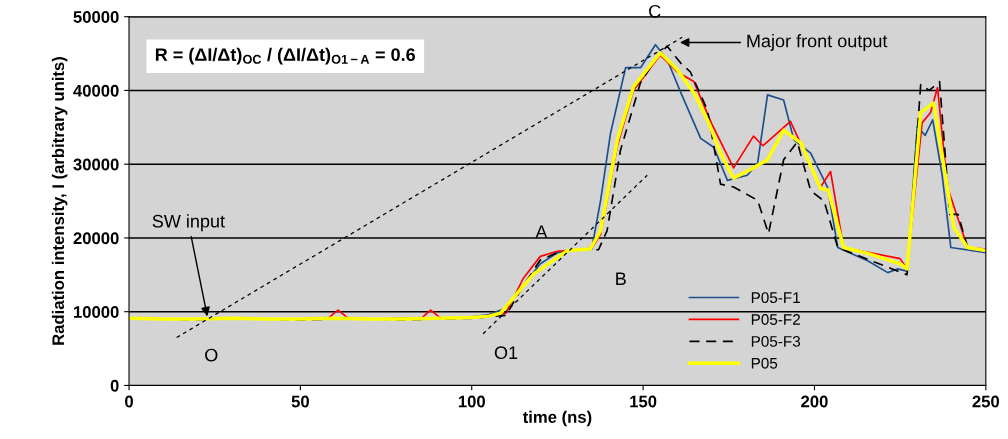  What do you see at coordinates (471, 401) in the screenshot?
I see `x-tick-label: 100` at bounding box center [471, 401].